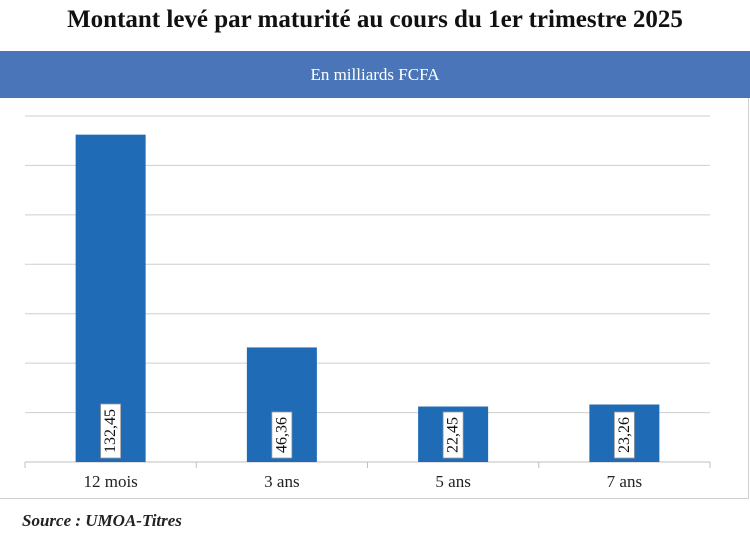 The width and height of the screenshot is (750, 536). I want to click on x-tick-label: 5 ans, so click(452, 481).